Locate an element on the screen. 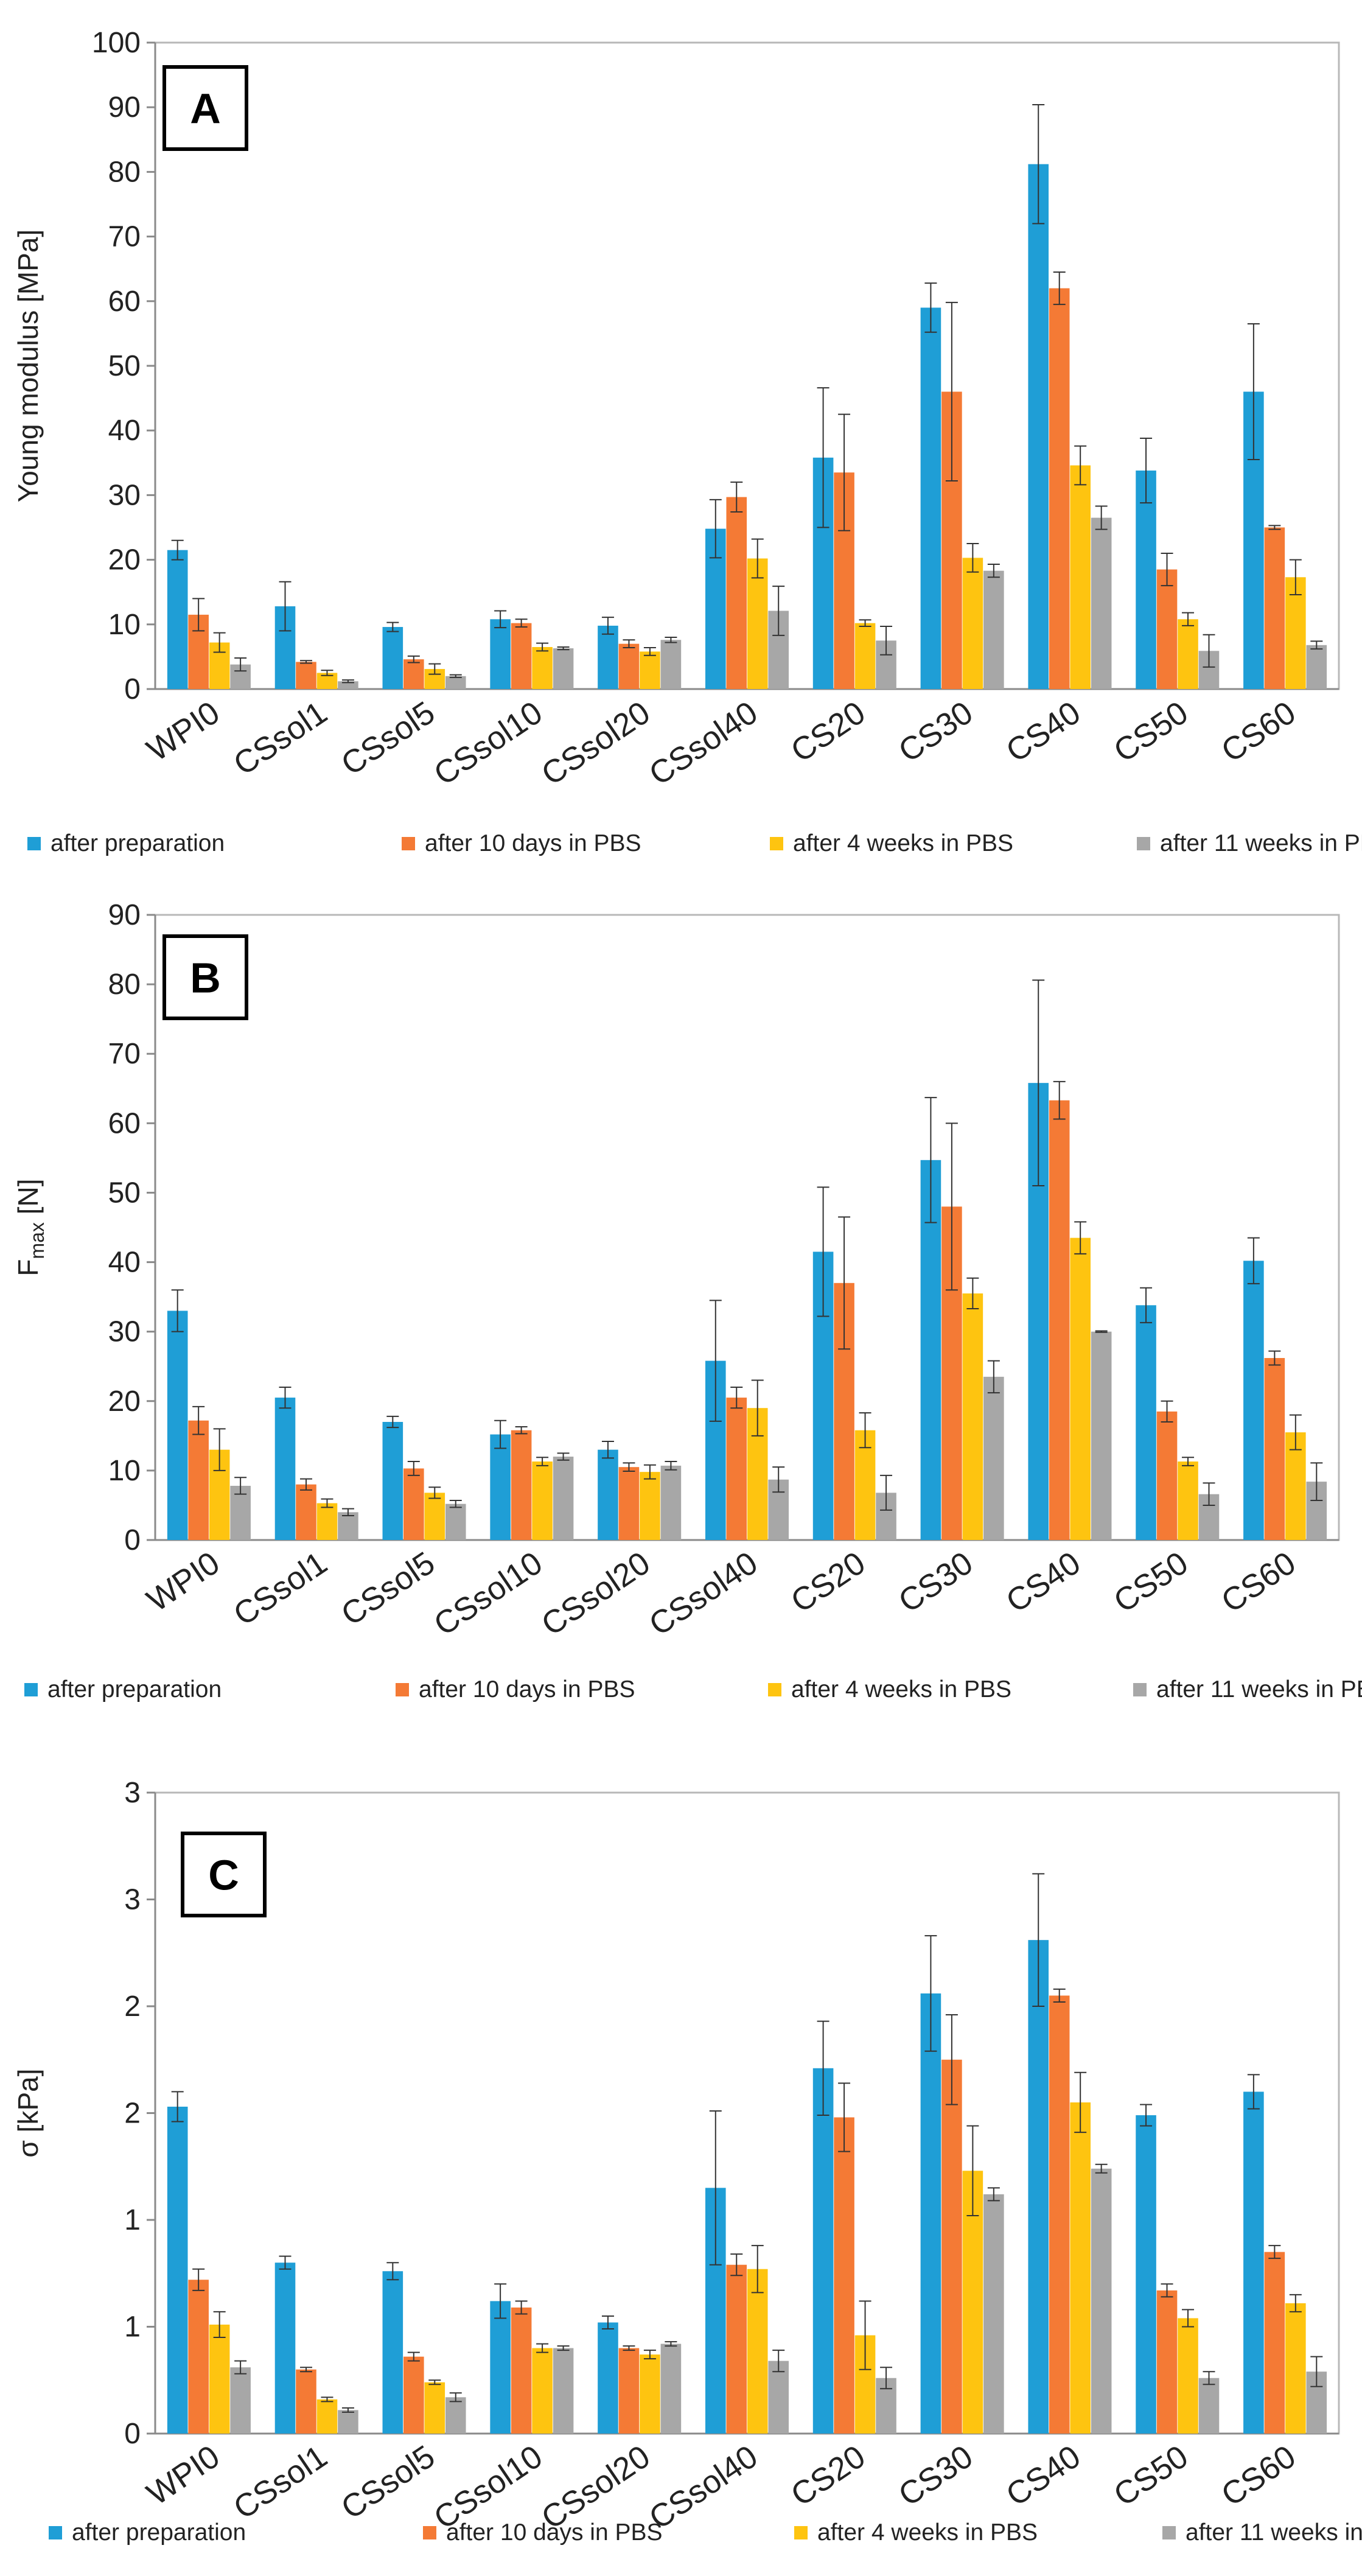  x-tick-label: CS60 is located at coordinates (1258, 1582).